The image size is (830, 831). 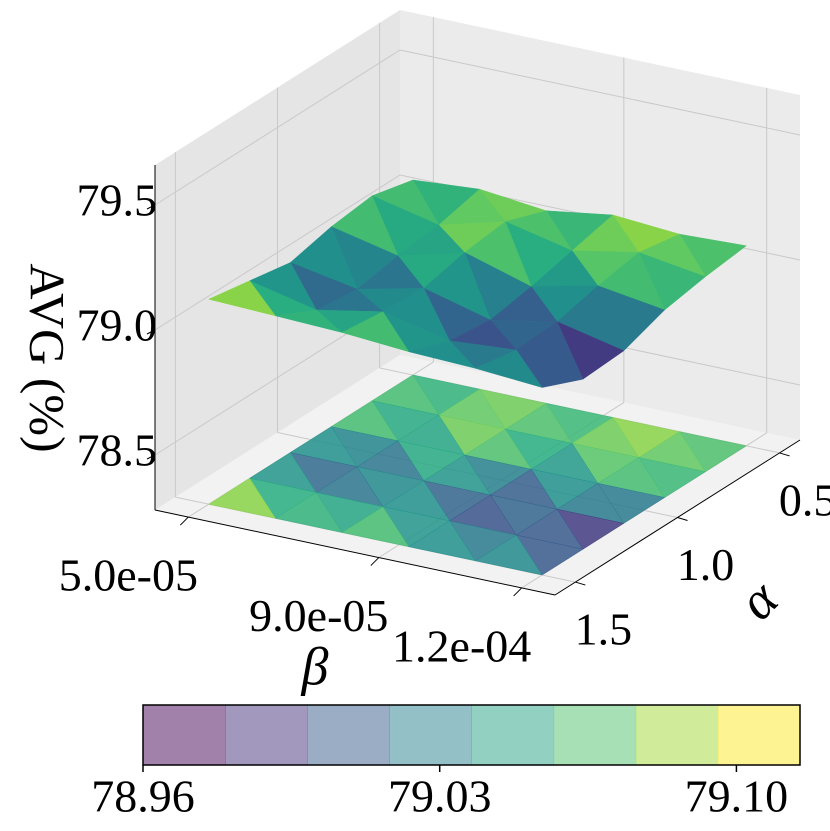 I want to click on x-axis-label: β, so click(x=315, y=666).